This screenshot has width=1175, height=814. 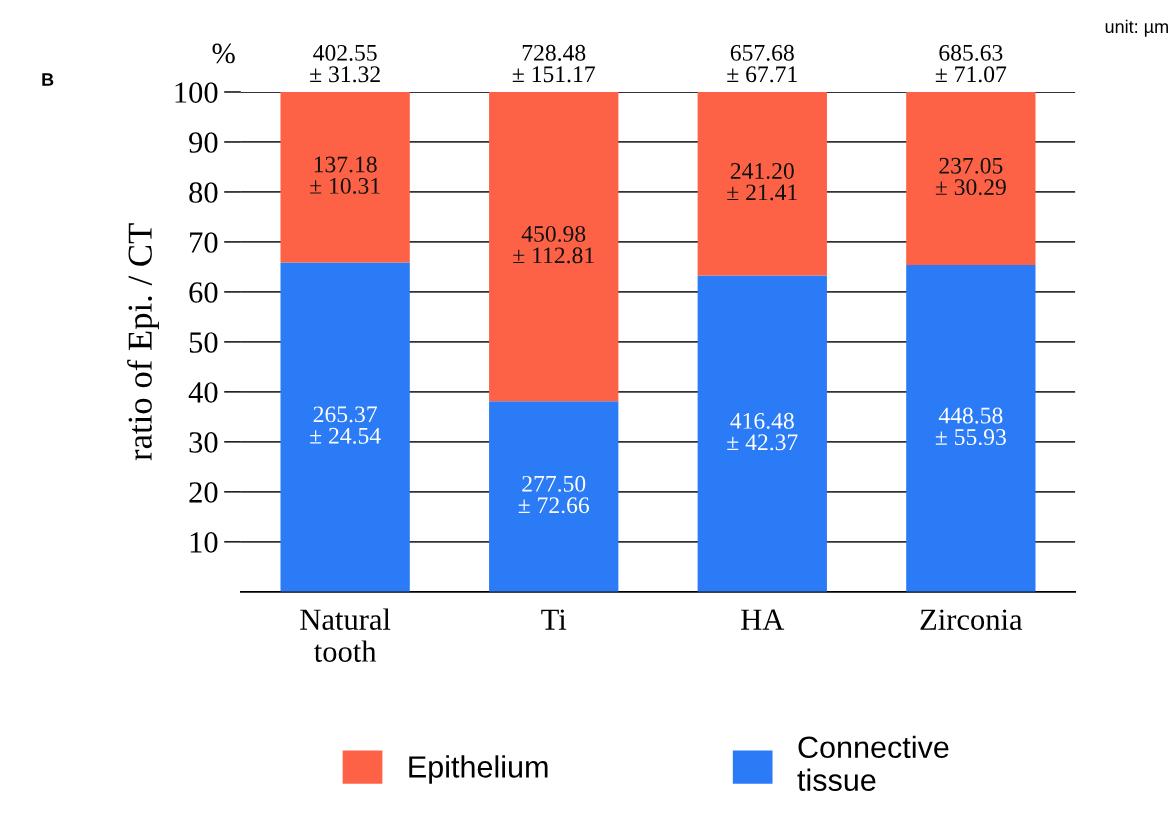 What do you see at coordinates (478, 769) in the screenshot?
I see `legend-label: Epithelium` at bounding box center [478, 769].